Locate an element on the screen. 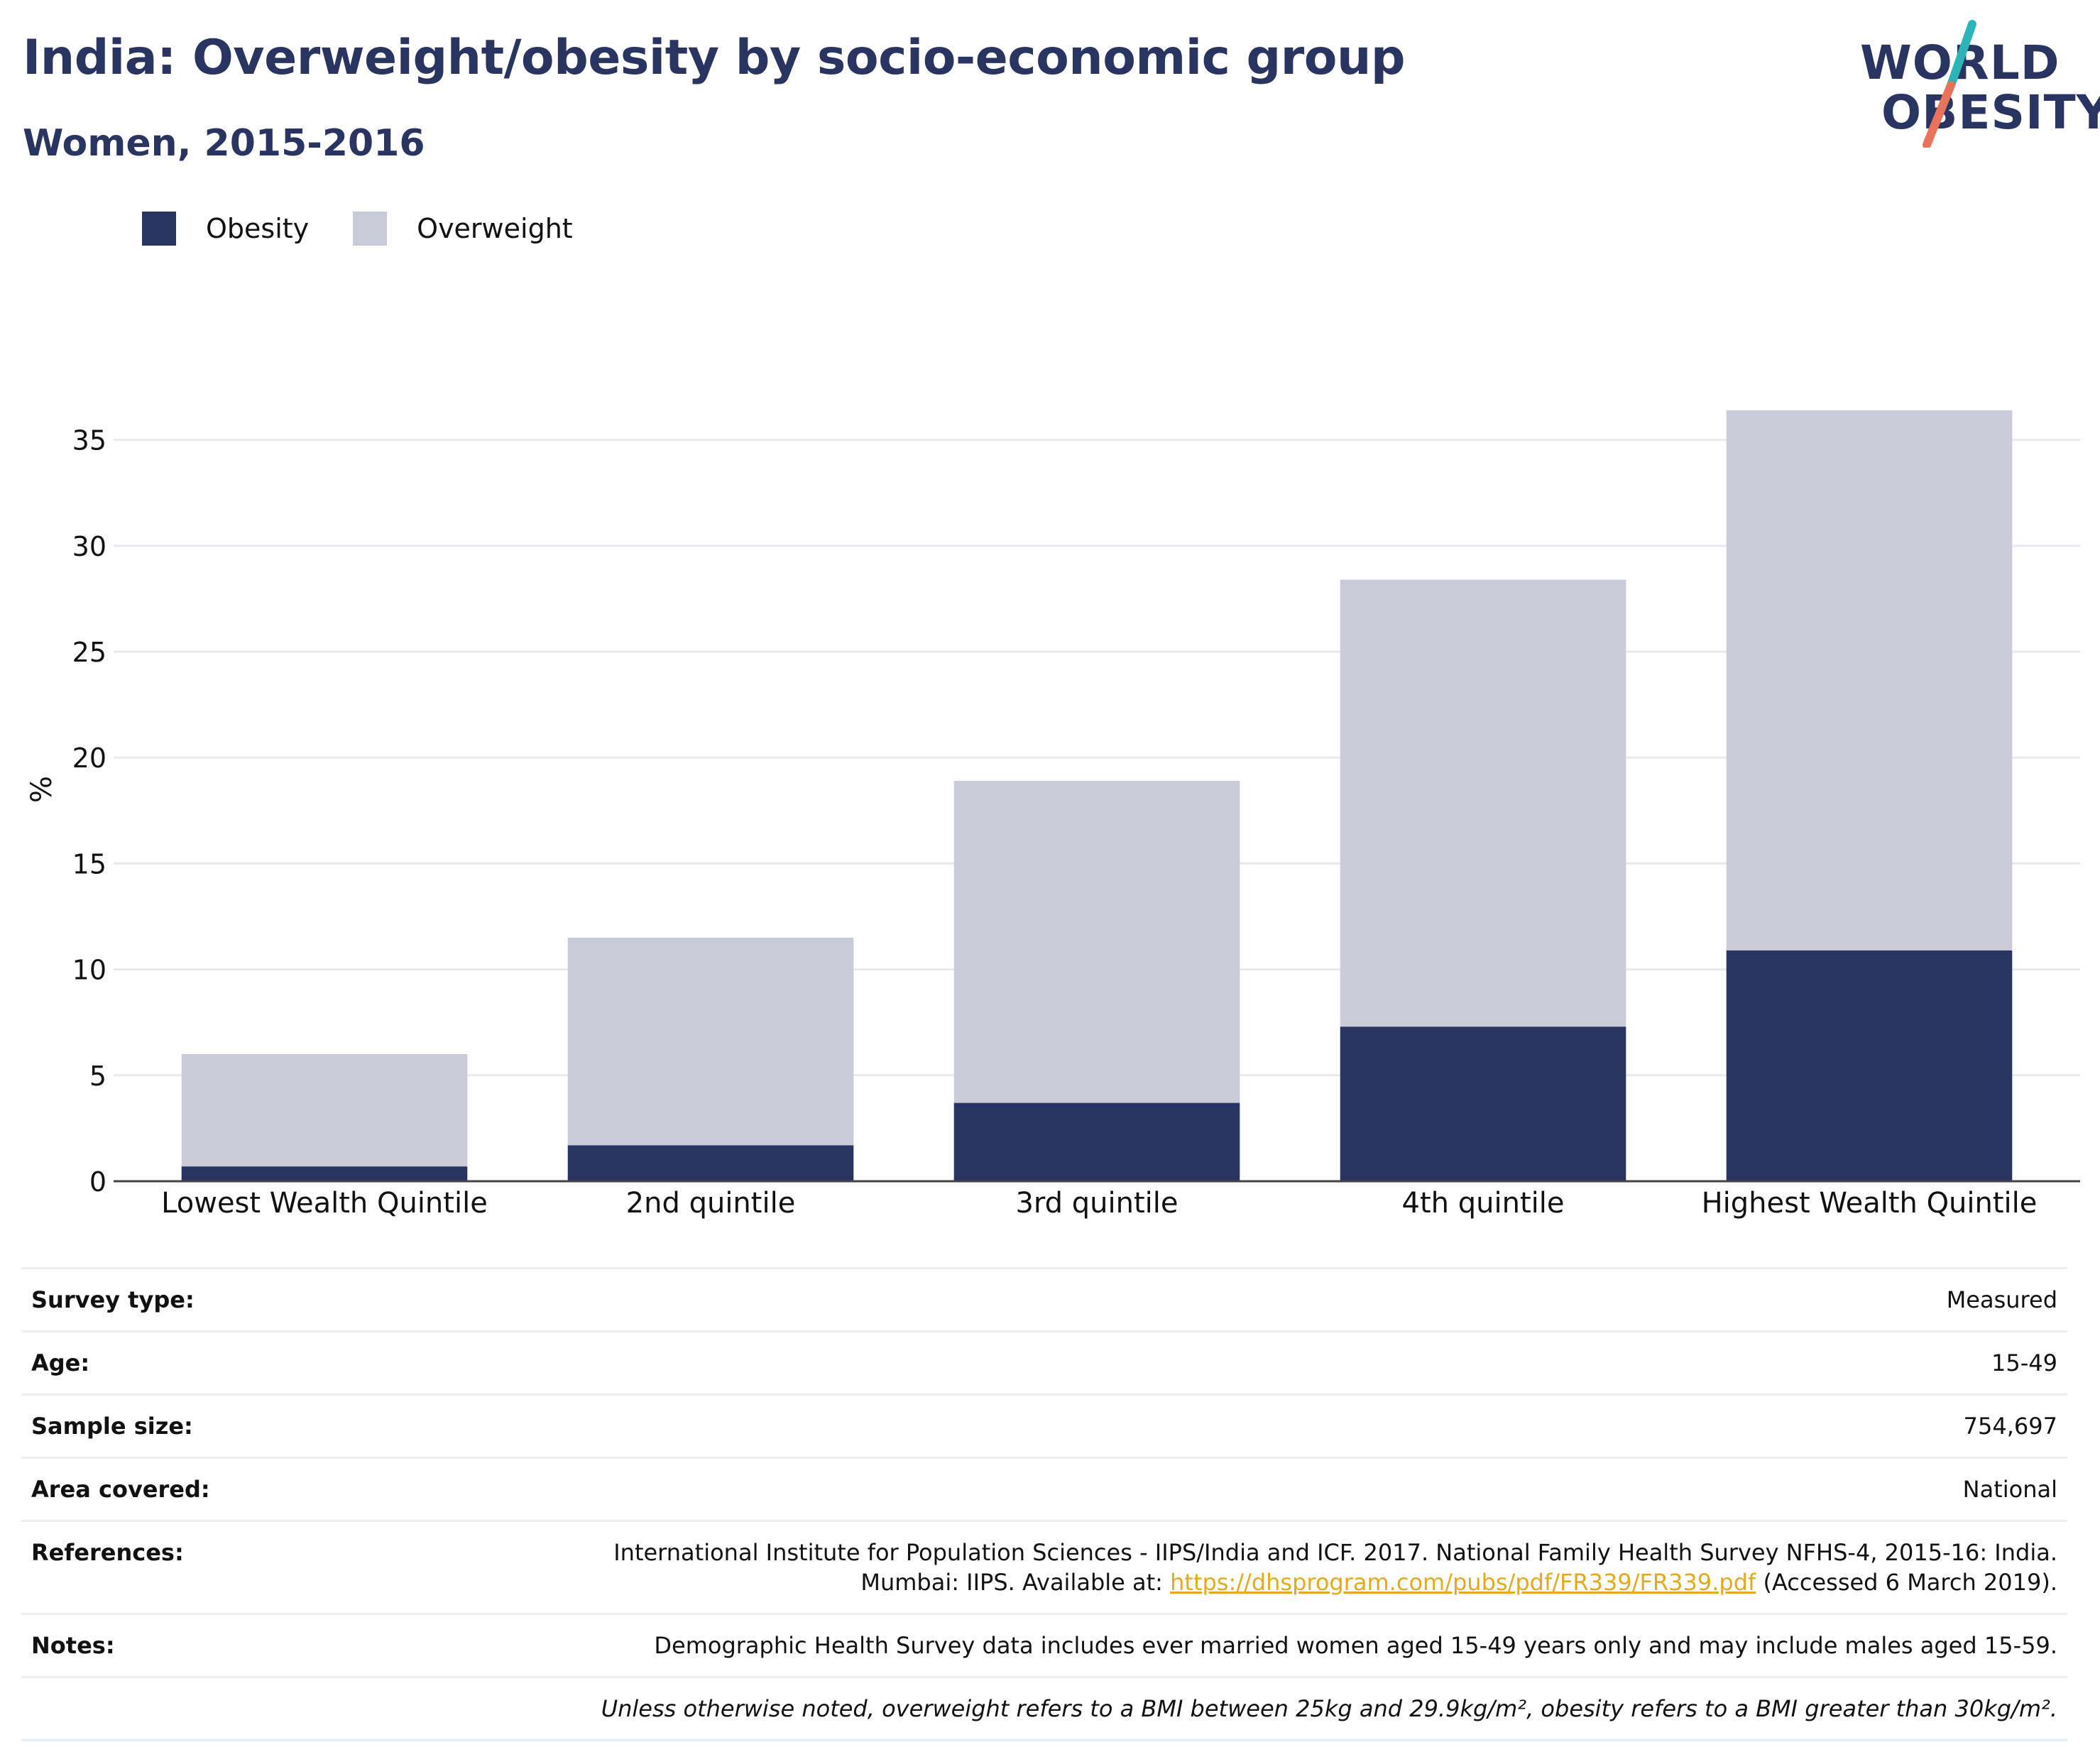 The height and width of the screenshot is (1747, 2100). info-row-age: Age: 15-49 is located at coordinates (1044, 1361).